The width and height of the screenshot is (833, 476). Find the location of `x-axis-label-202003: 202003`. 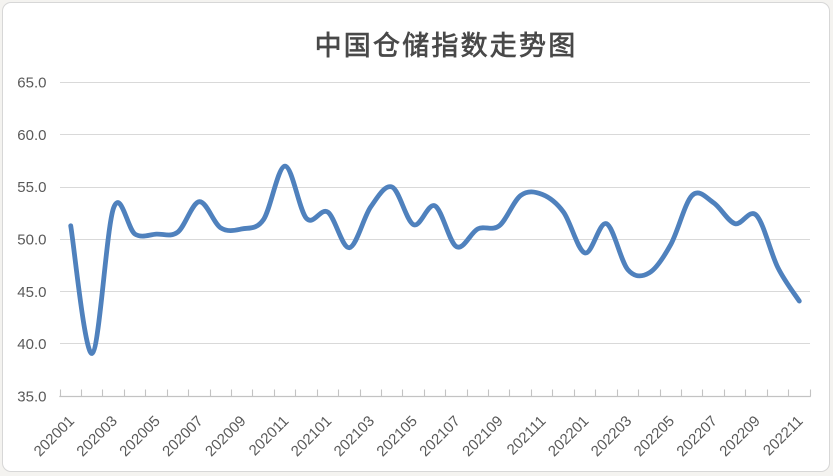

x-axis-label-202003: 202003 is located at coordinates (96, 436).